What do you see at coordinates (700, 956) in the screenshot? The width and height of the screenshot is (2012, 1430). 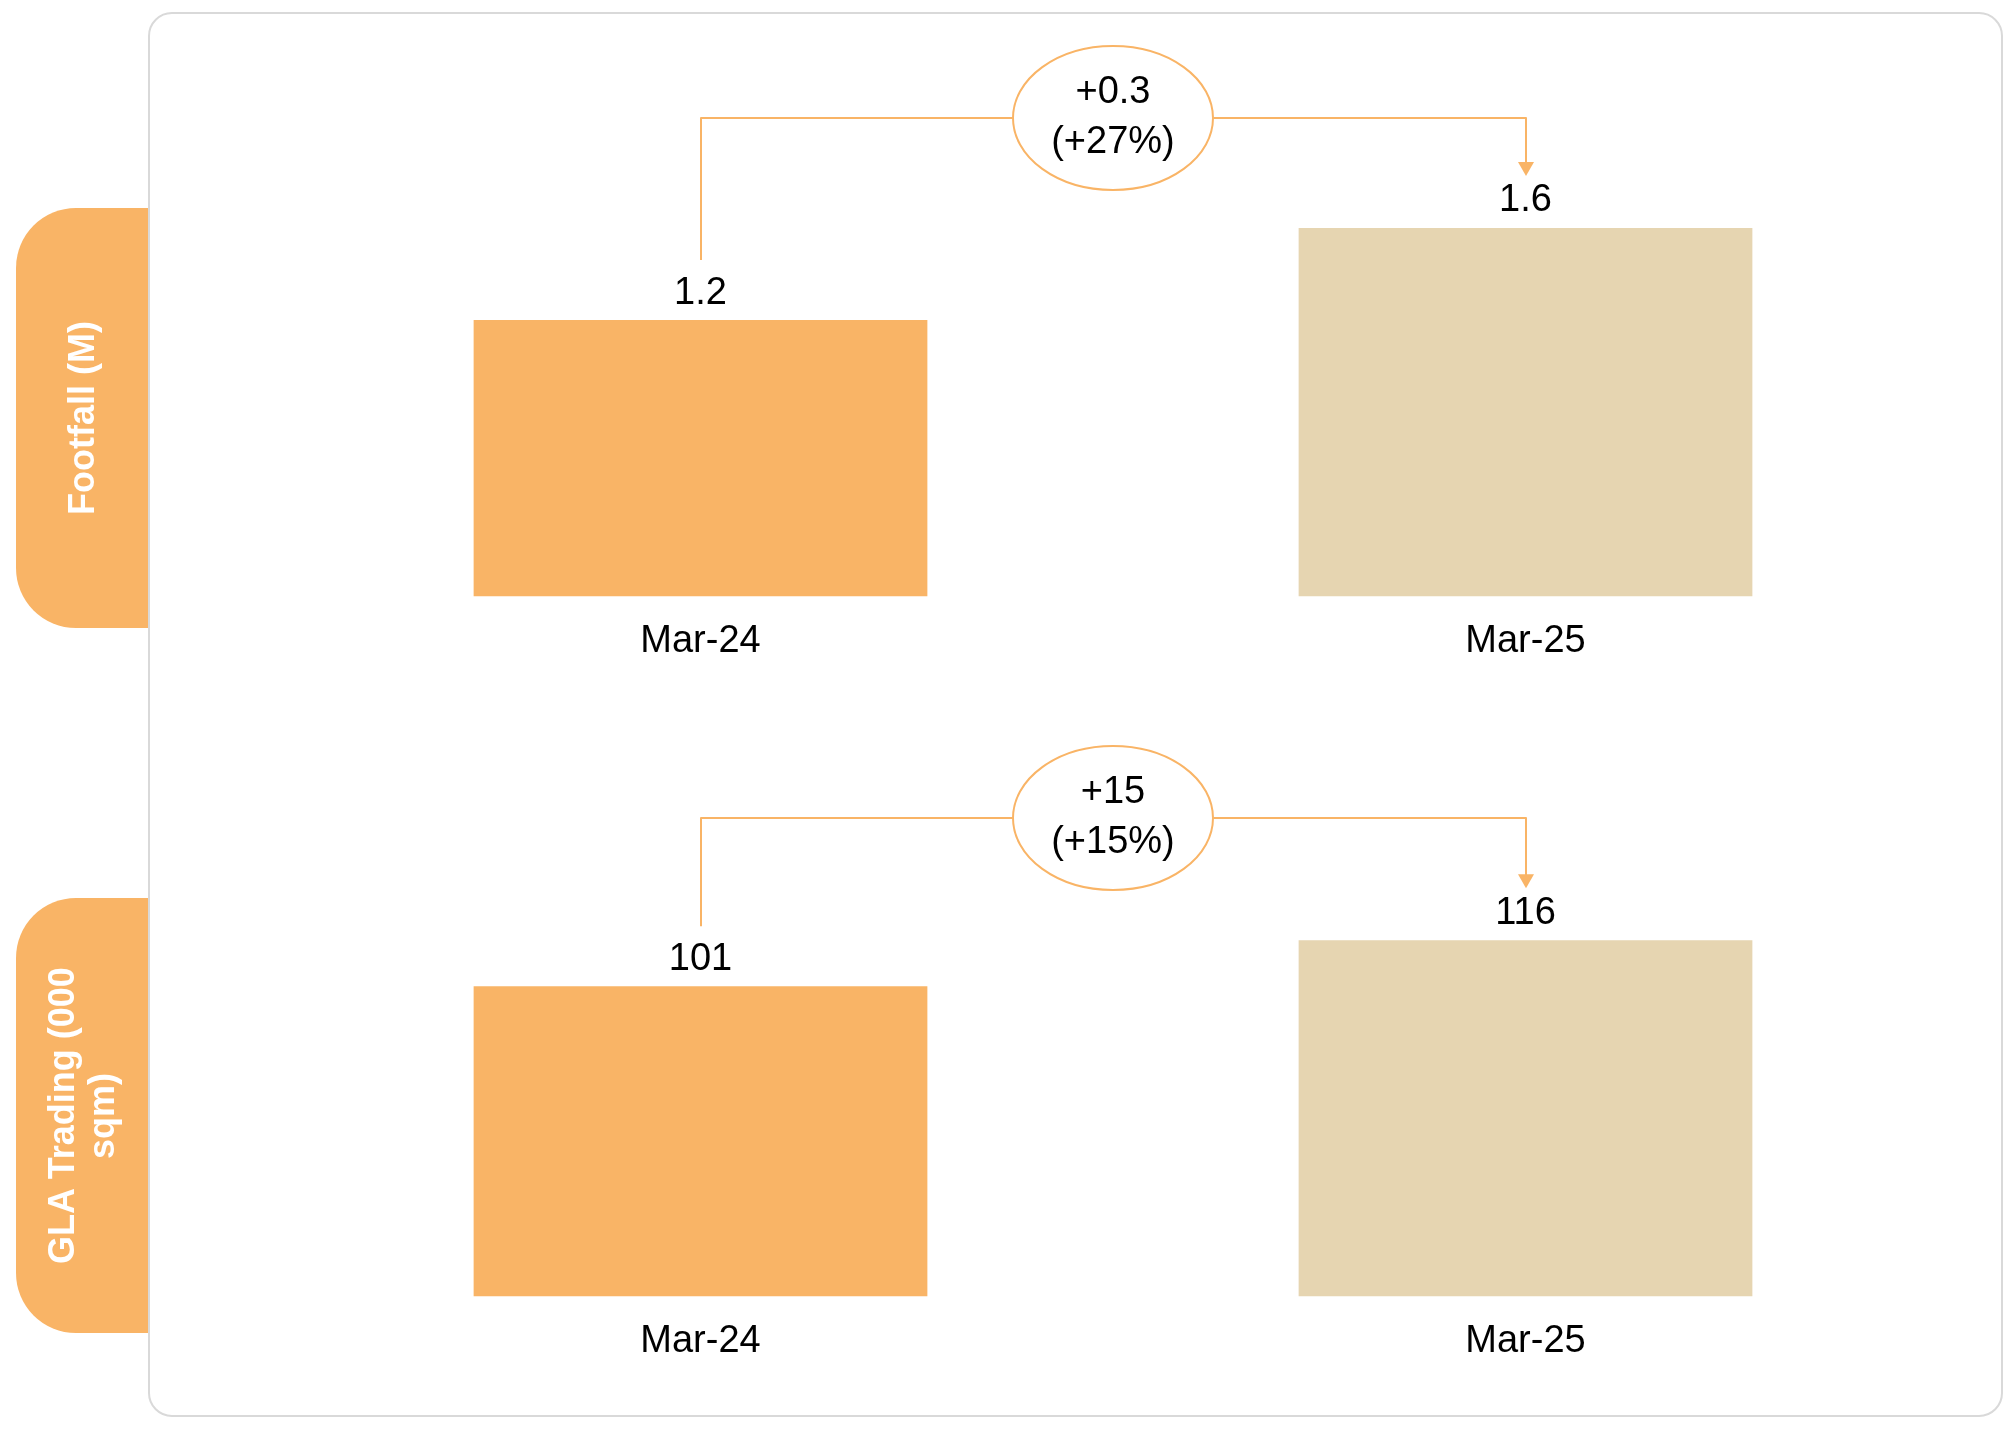 I see `data-label: 101` at bounding box center [700, 956].